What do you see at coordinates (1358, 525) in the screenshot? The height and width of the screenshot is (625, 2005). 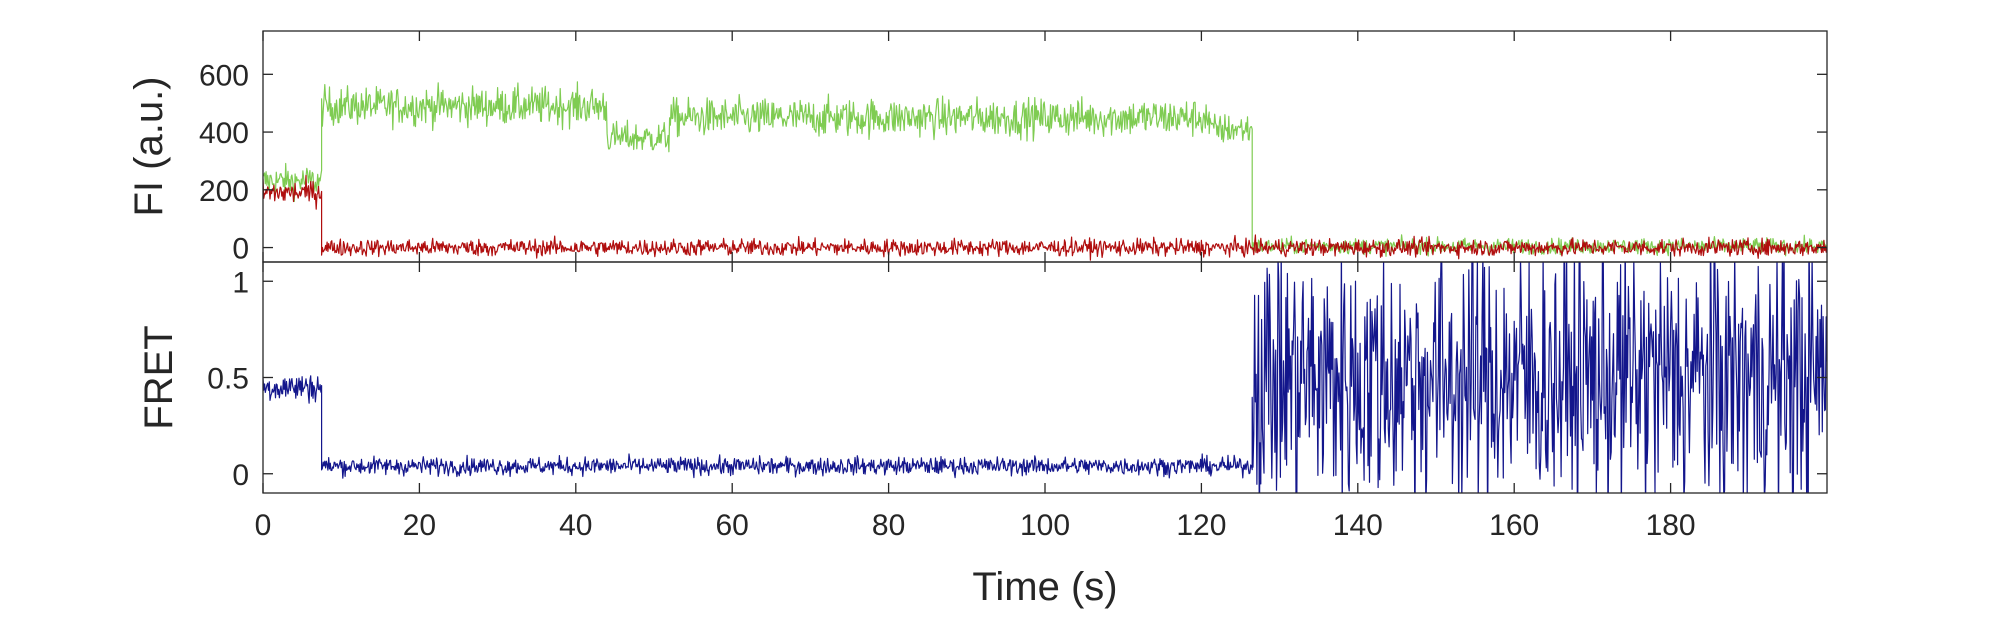 I see `x-tick-label: 140` at bounding box center [1358, 525].